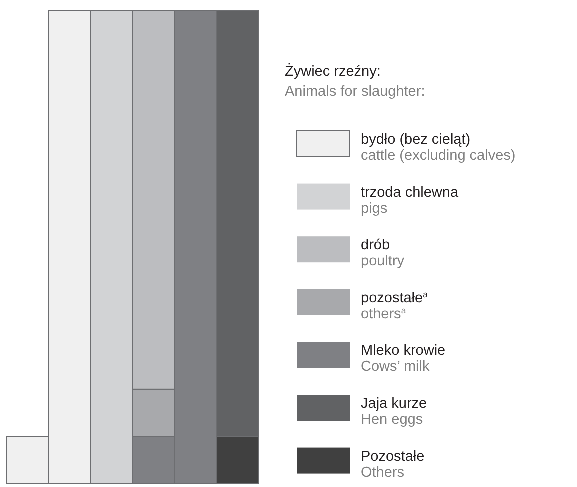 This screenshot has width=577, height=487. Describe the element at coordinates (410, 200) in the screenshot. I see `legend-label: trzoda chlewna pigs` at that location.